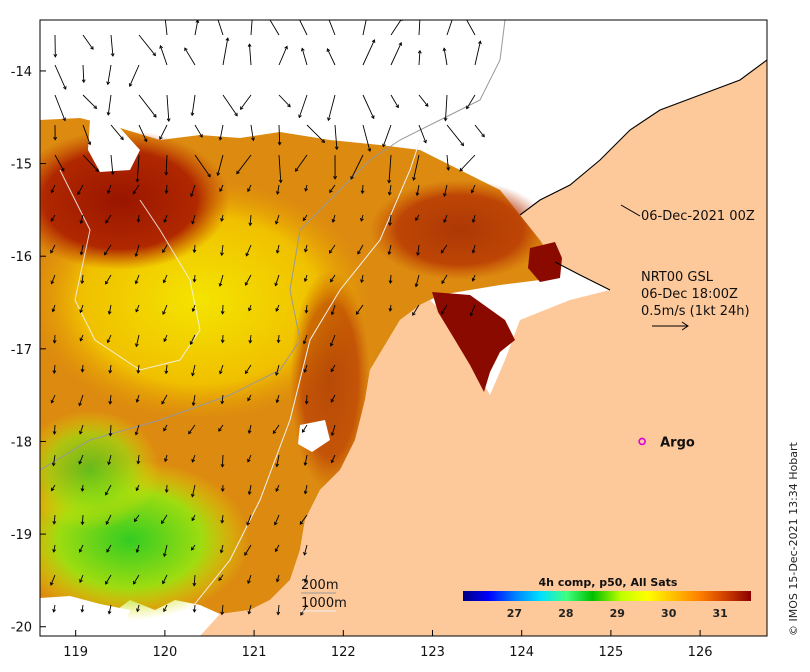 This screenshot has height=672, width=810. Describe the element at coordinates (669, 613) in the screenshot. I see `colorbar-tick-label: 30` at that location.